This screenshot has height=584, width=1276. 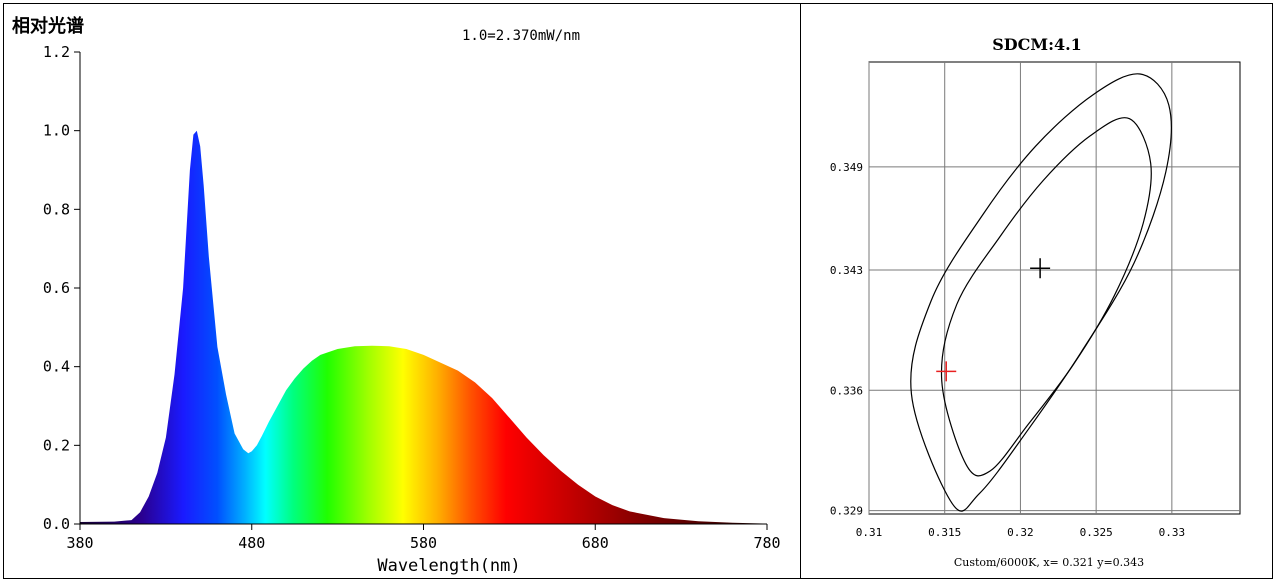 What do you see at coordinates (1040, 268) in the screenshot?
I see `target-center-marker` at bounding box center [1040, 268].